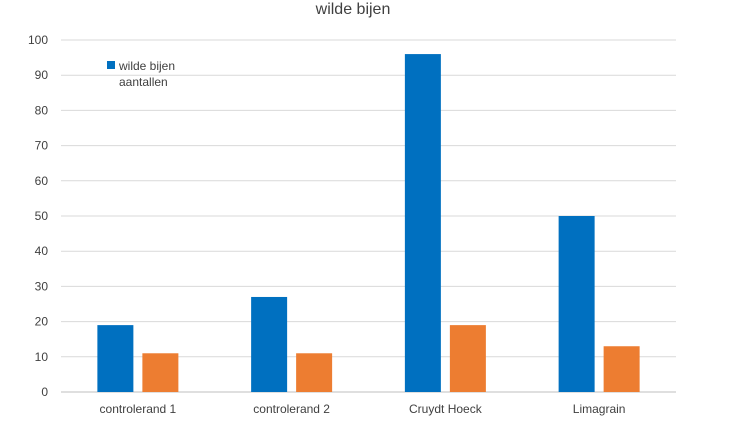  What do you see at coordinates (42, 75) in the screenshot?
I see `y-tick-label: 90` at bounding box center [42, 75].